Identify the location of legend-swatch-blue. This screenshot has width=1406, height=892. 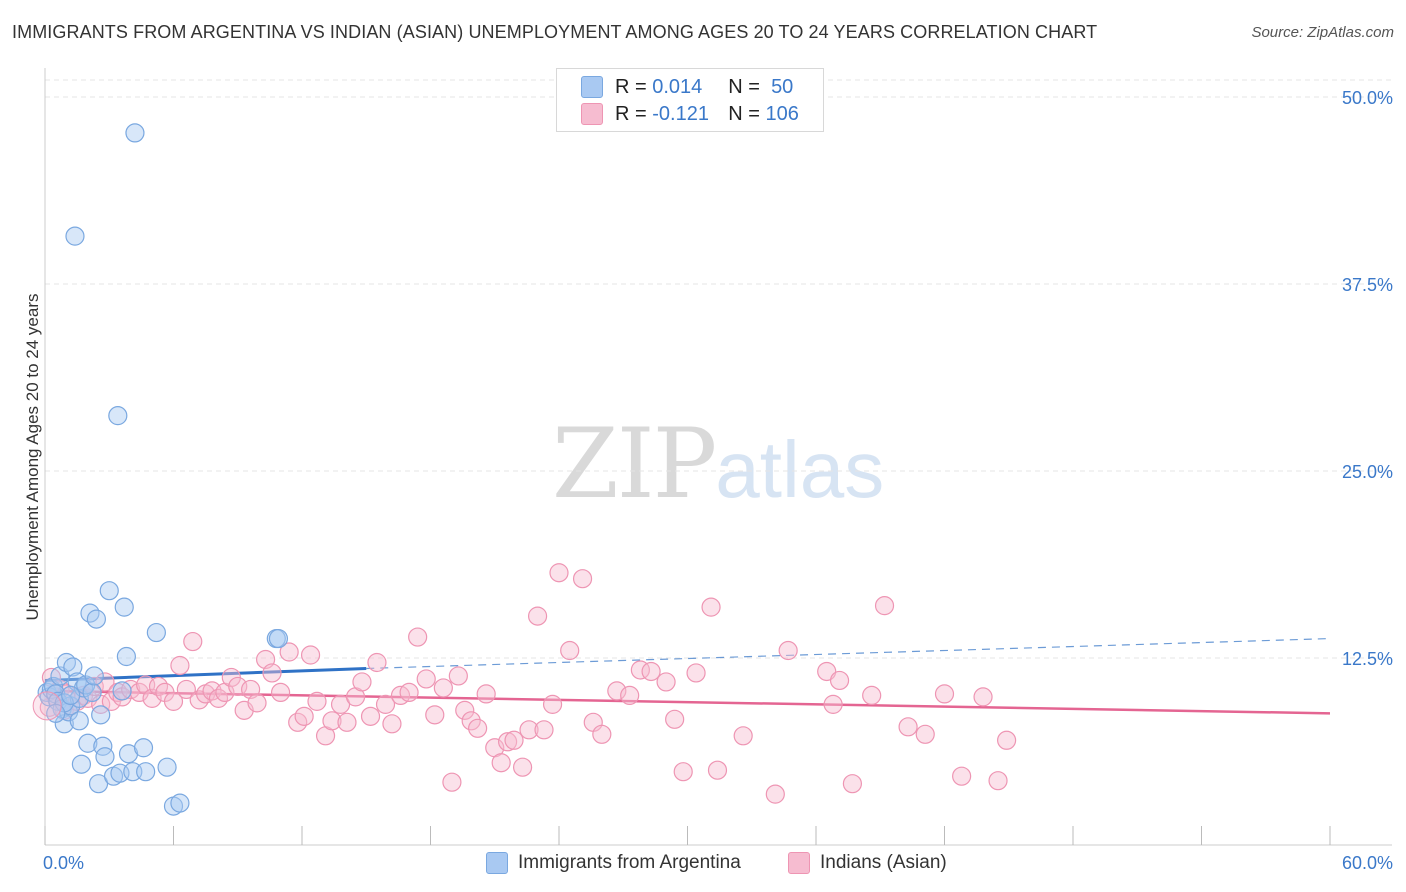
(592, 87).